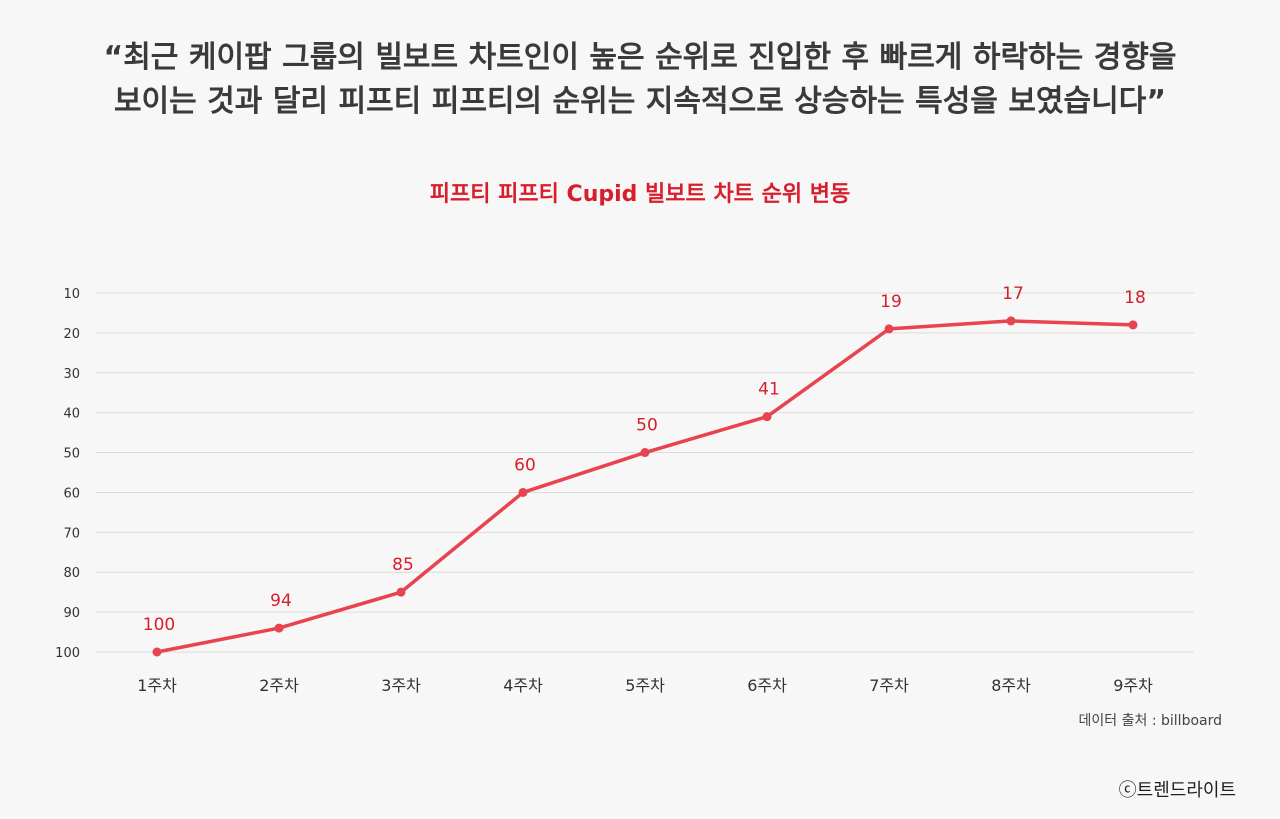 The height and width of the screenshot is (819, 1280). What do you see at coordinates (767, 685) in the screenshot?
I see `x-tick-label: 6주차` at bounding box center [767, 685].